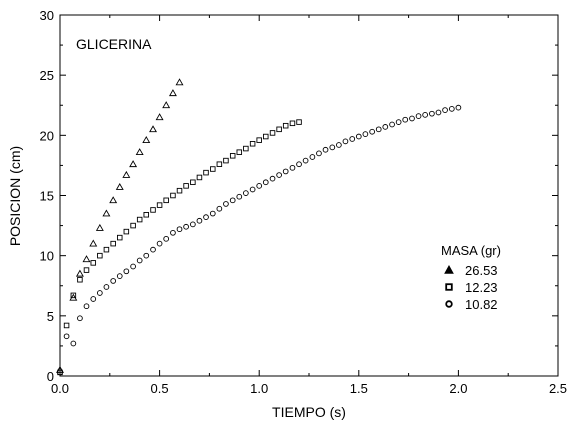 This screenshot has width=567, height=427. Describe the element at coordinates (47, 75) in the screenshot. I see `y-tick-label: 25` at that location.